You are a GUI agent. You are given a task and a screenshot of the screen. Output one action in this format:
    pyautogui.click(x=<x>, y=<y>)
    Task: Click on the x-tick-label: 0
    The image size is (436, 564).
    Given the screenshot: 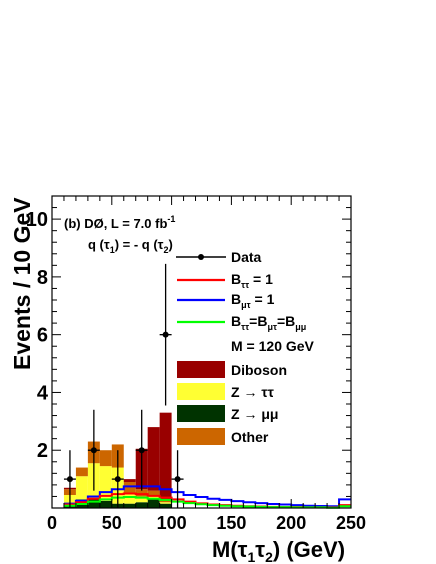 What is the action you would take?
    pyautogui.click(x=52, y=523)
    